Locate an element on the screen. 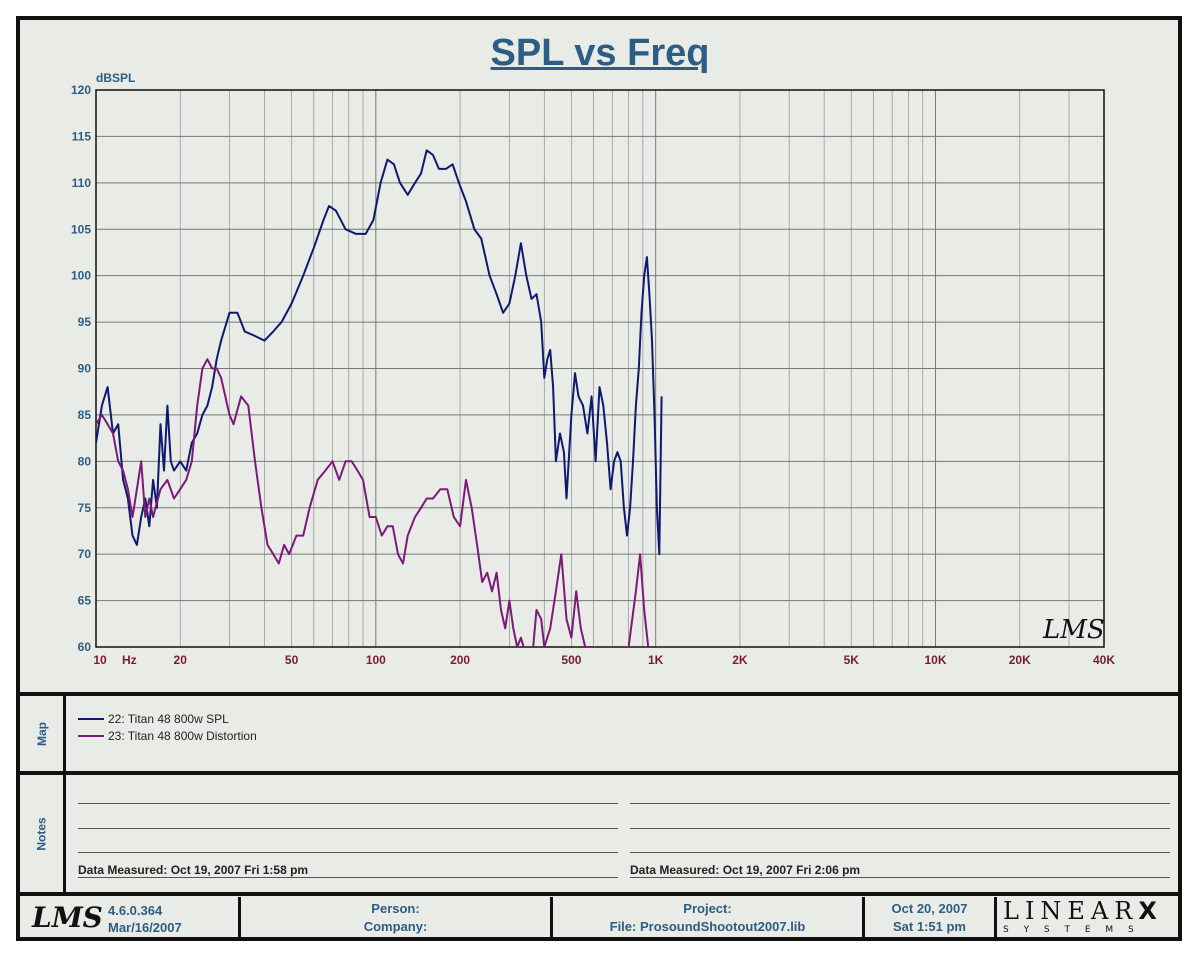 This screenshot has height=960, width=1200. y-tick-label: 115 is located at coordinates (82, 136).